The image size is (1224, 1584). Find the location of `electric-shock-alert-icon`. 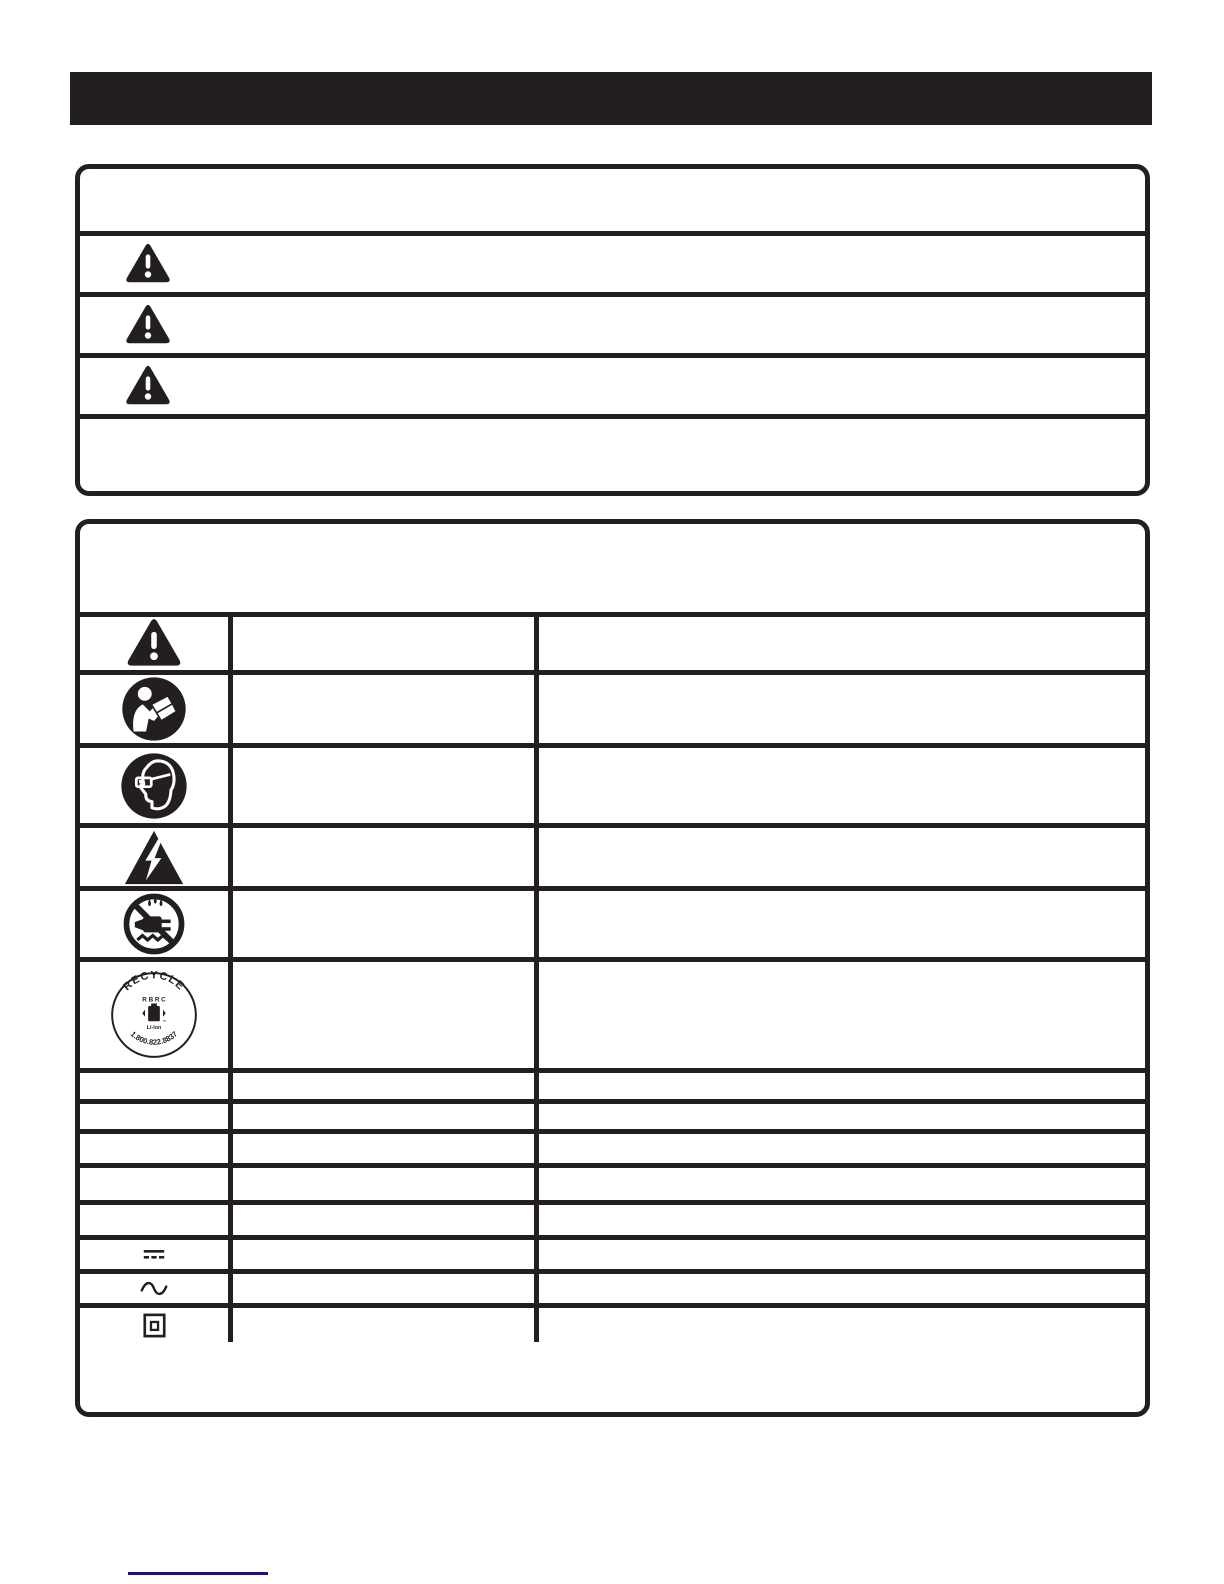

electric-shock-alert-icon is located at coordinates (154, 857).